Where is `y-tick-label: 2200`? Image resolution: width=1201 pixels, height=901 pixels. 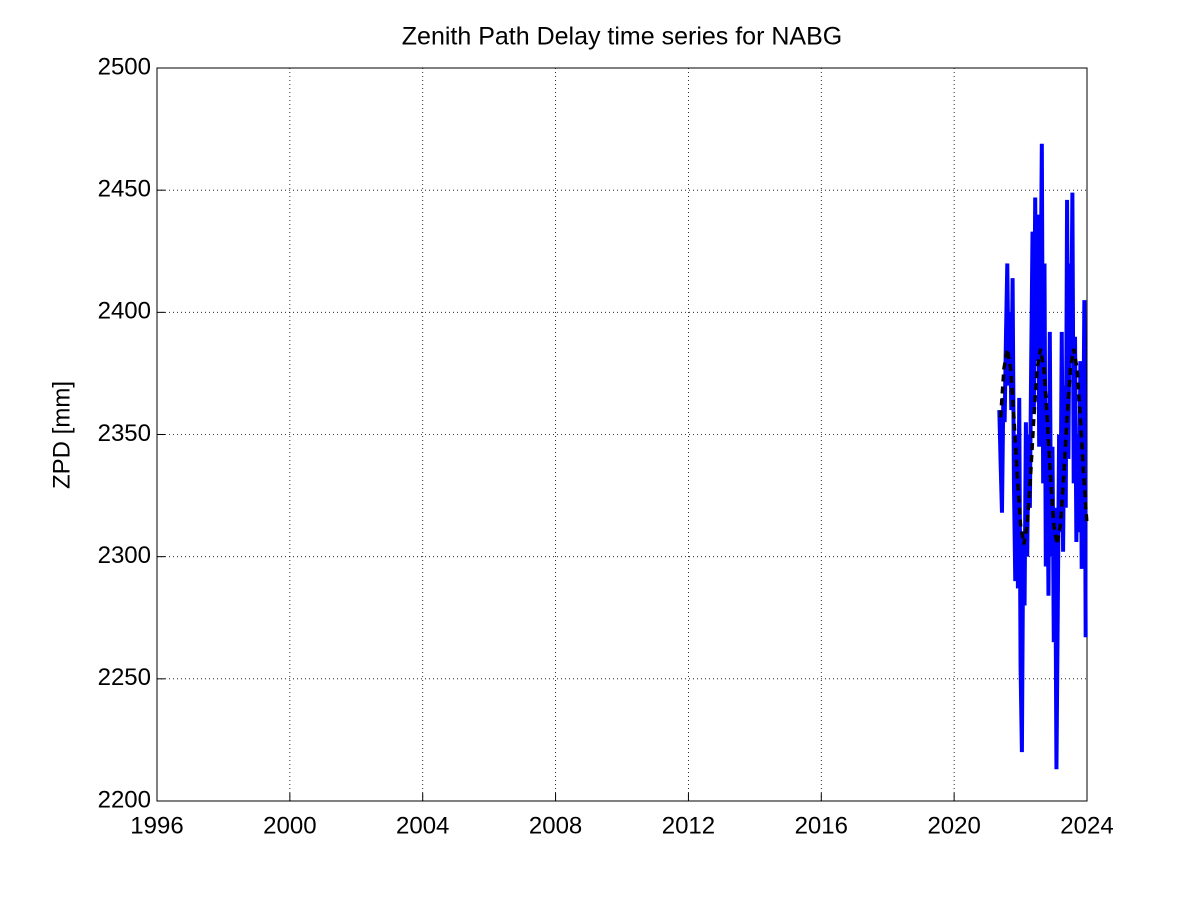 y-tick-label: 2200 is located at coordinates (124, 799).